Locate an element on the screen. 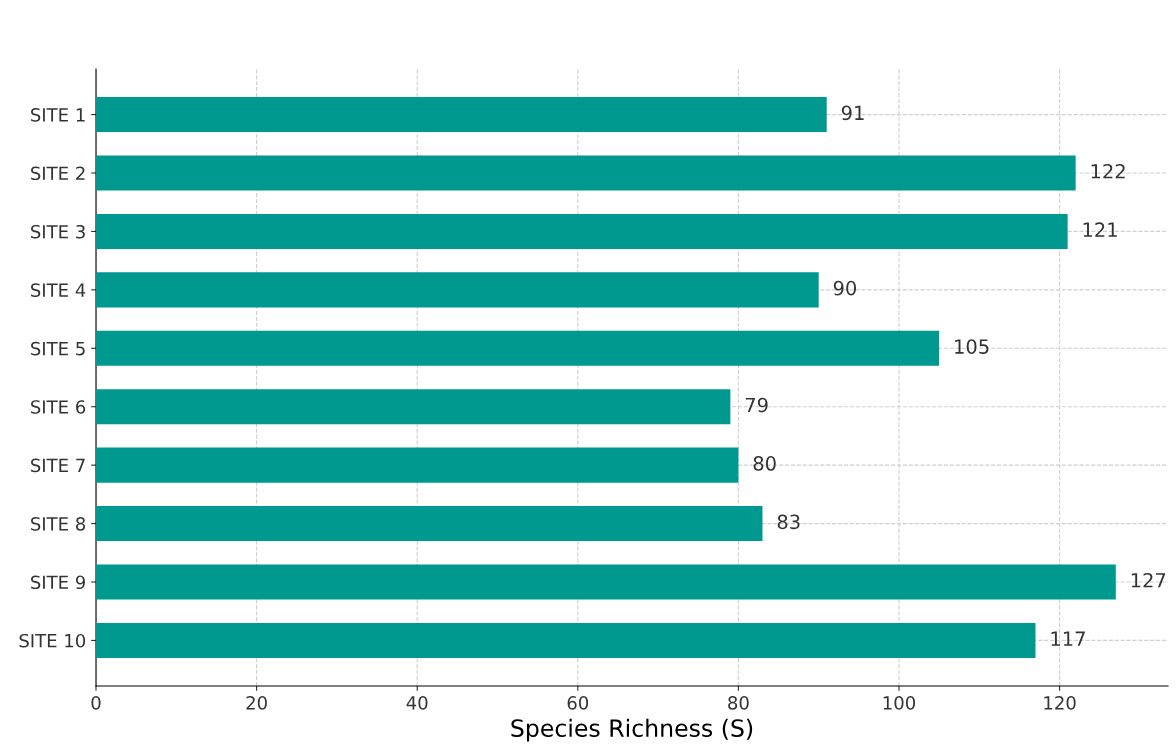 The height and width of the screenshot is (755, 1176). y-tick-label: SITE 9 is located at coordinates (58, 582).